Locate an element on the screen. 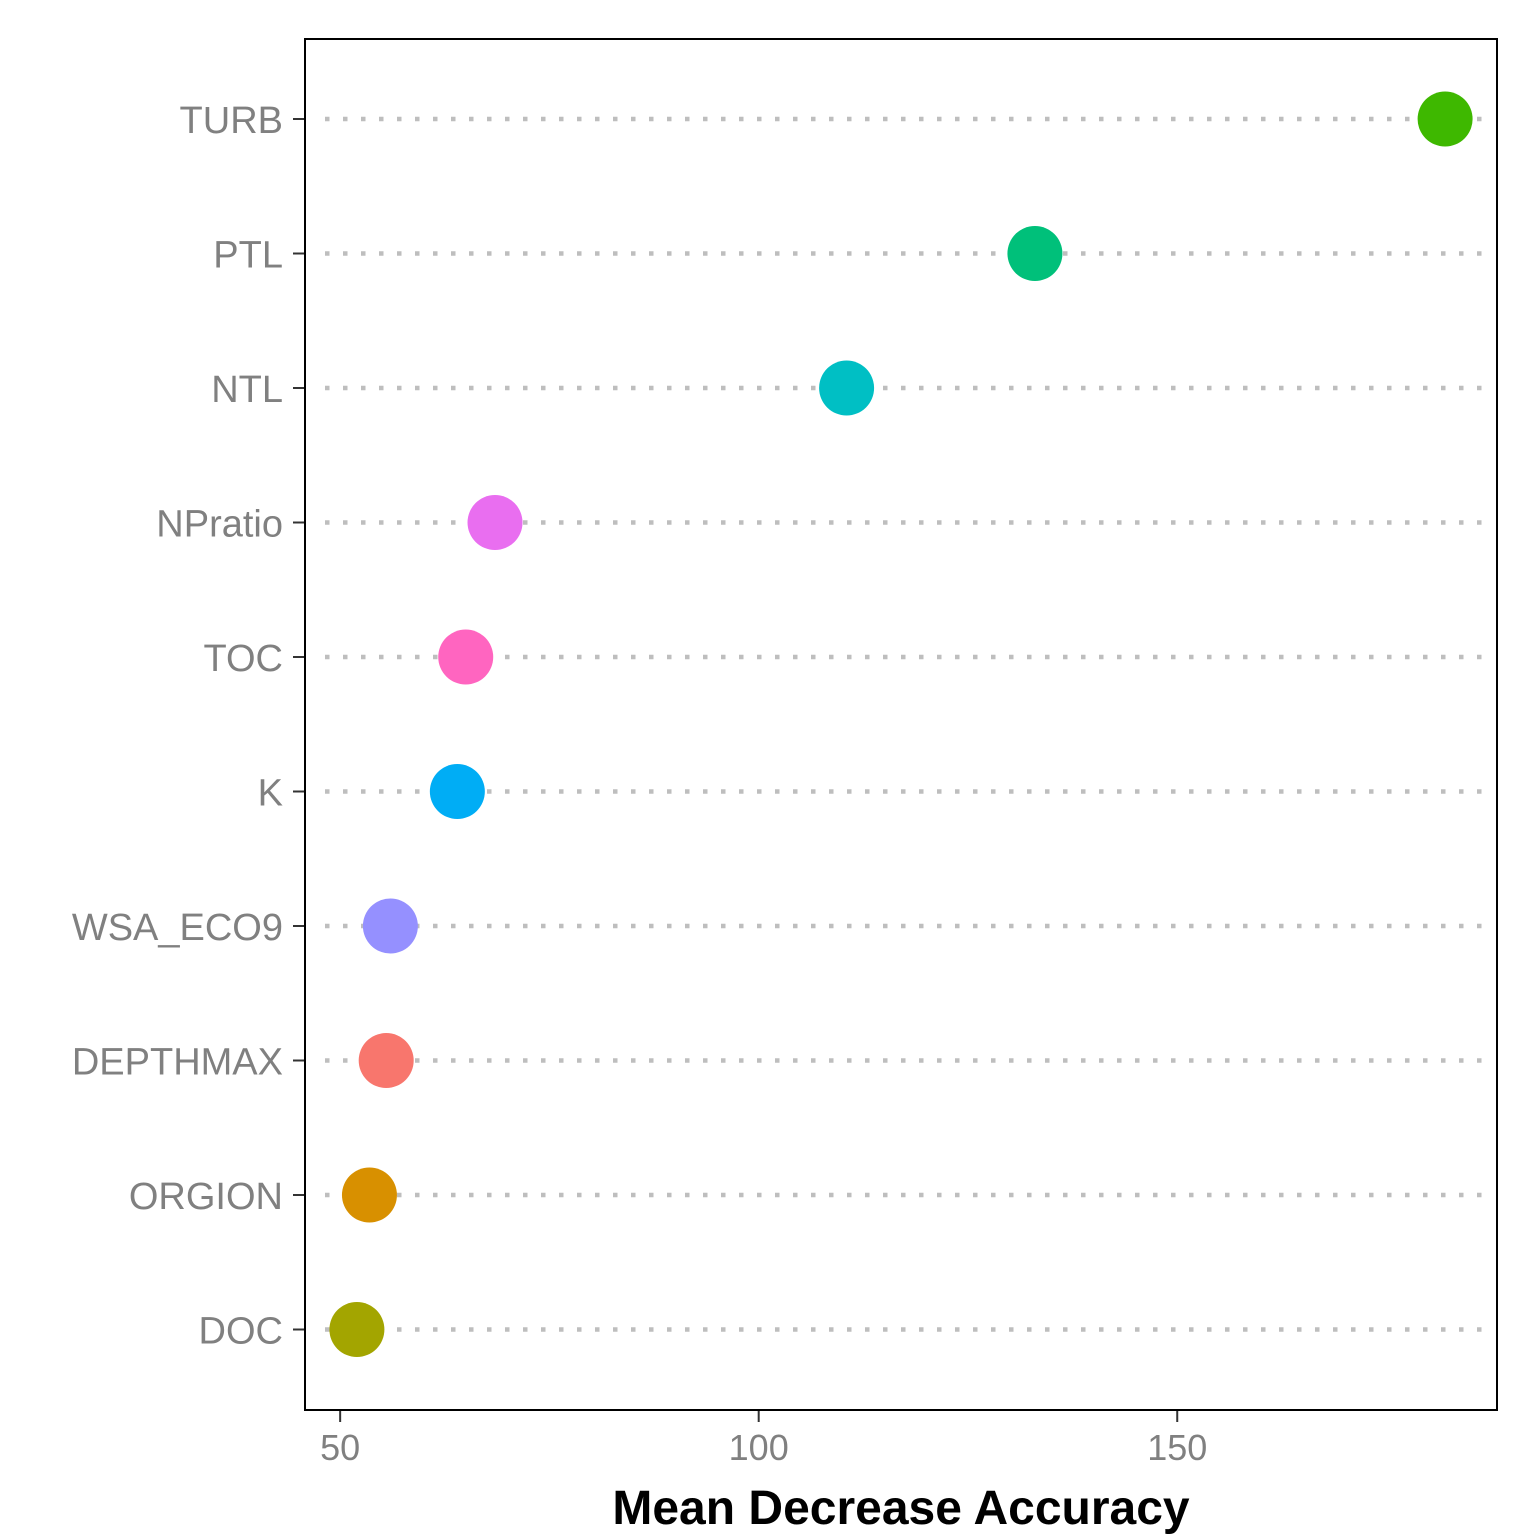 This screenshot has height=1536, width=1536. y-tick-label-doc: DOC is located at coordinates (241, 1332).